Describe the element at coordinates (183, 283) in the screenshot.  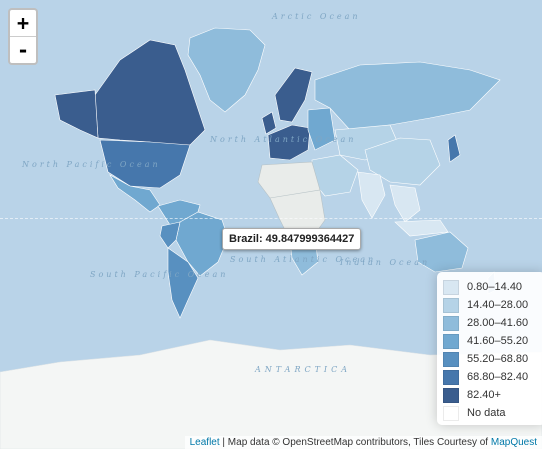
I see `region-argentina-chile` at that location.